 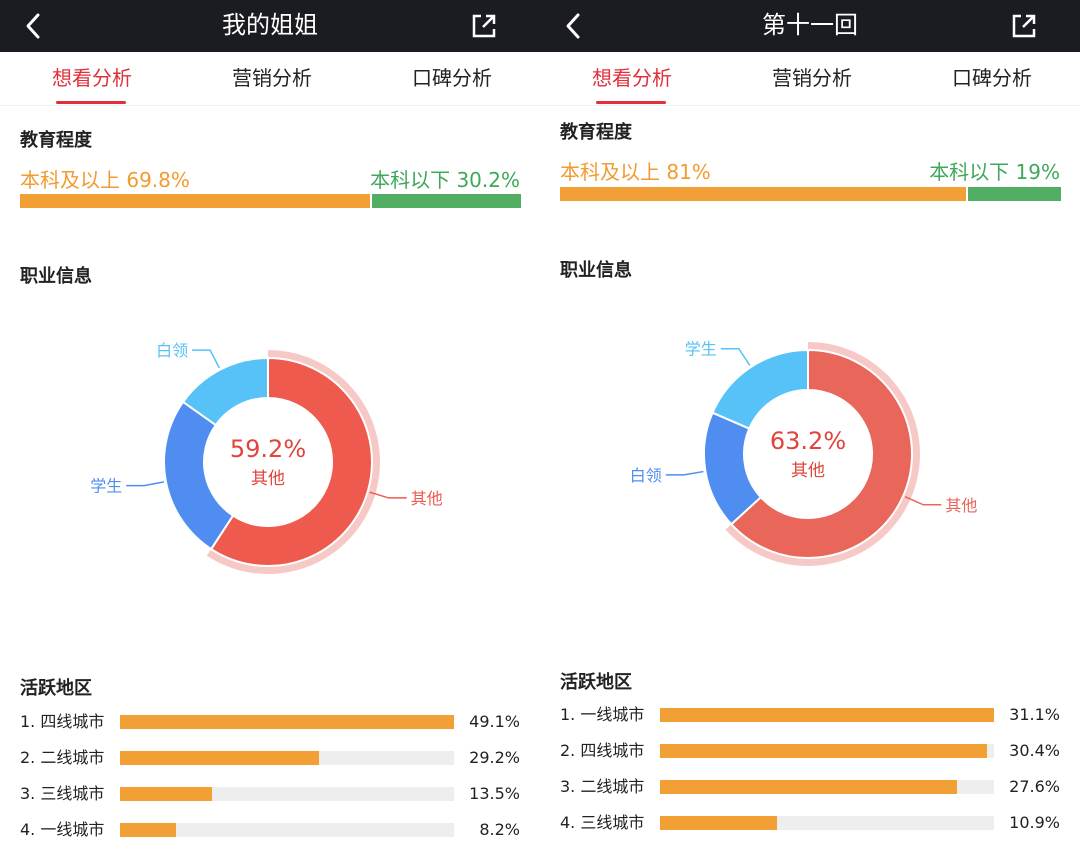 What do you see at coordinates (499, 829) in the screenshot?
I see `region-value: 8.2%` at bounding box center [499, 829].